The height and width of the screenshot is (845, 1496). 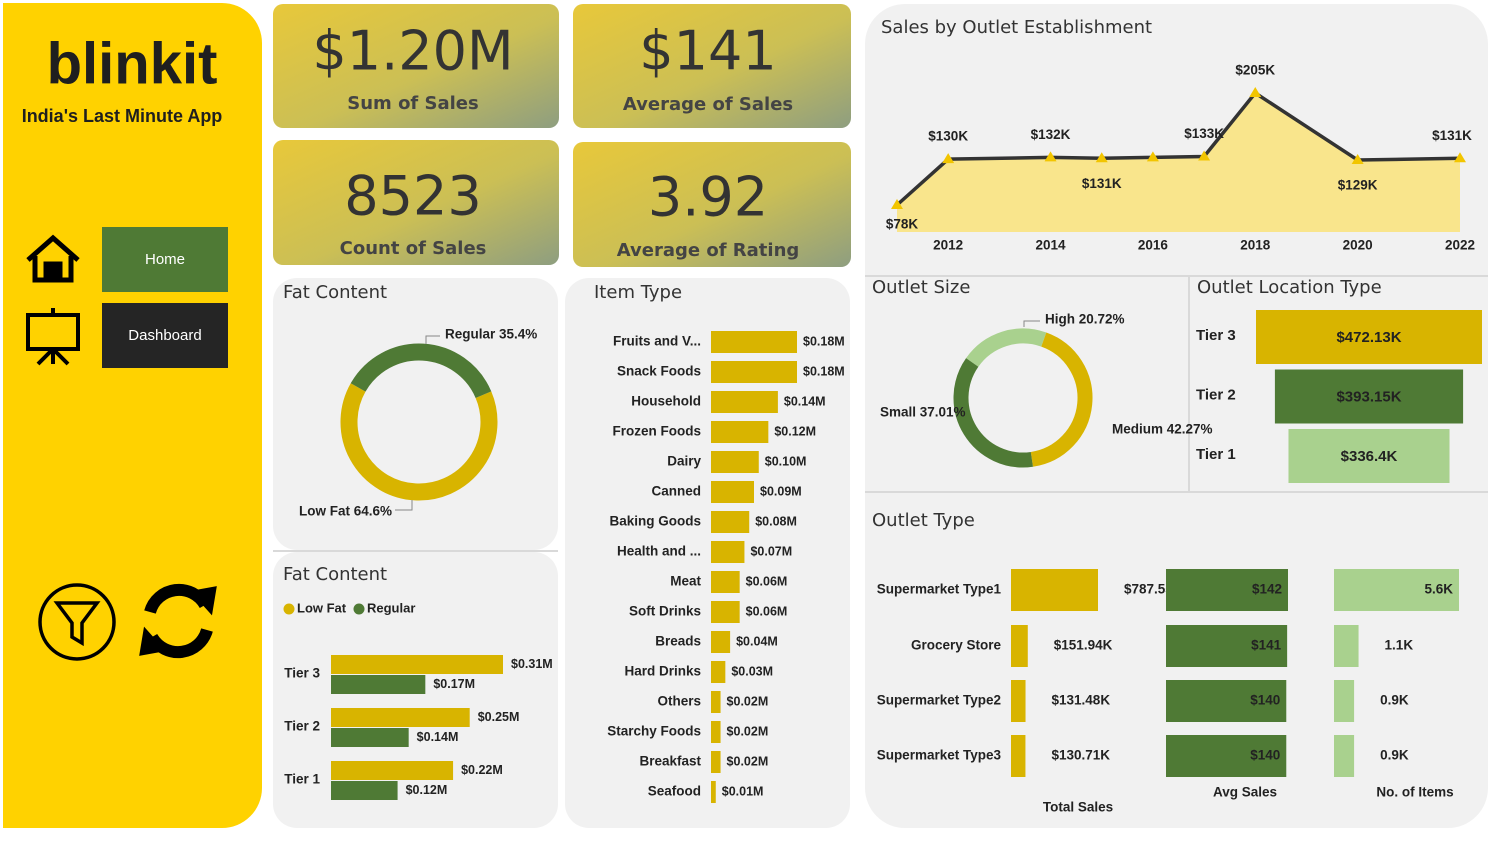 What do you see at coordinates (678, 641) in the screenshot?
I see `y-tick-label: Breads` at bounding box center [678, 641].